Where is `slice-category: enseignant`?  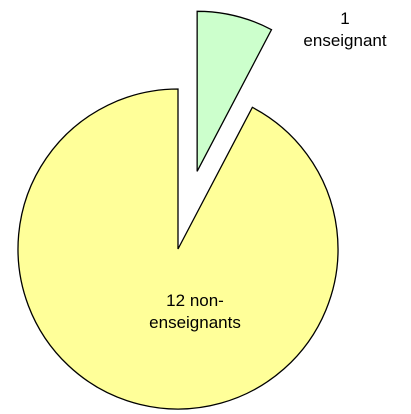 slice-category: enseignant is located at coordinates (345, 40).